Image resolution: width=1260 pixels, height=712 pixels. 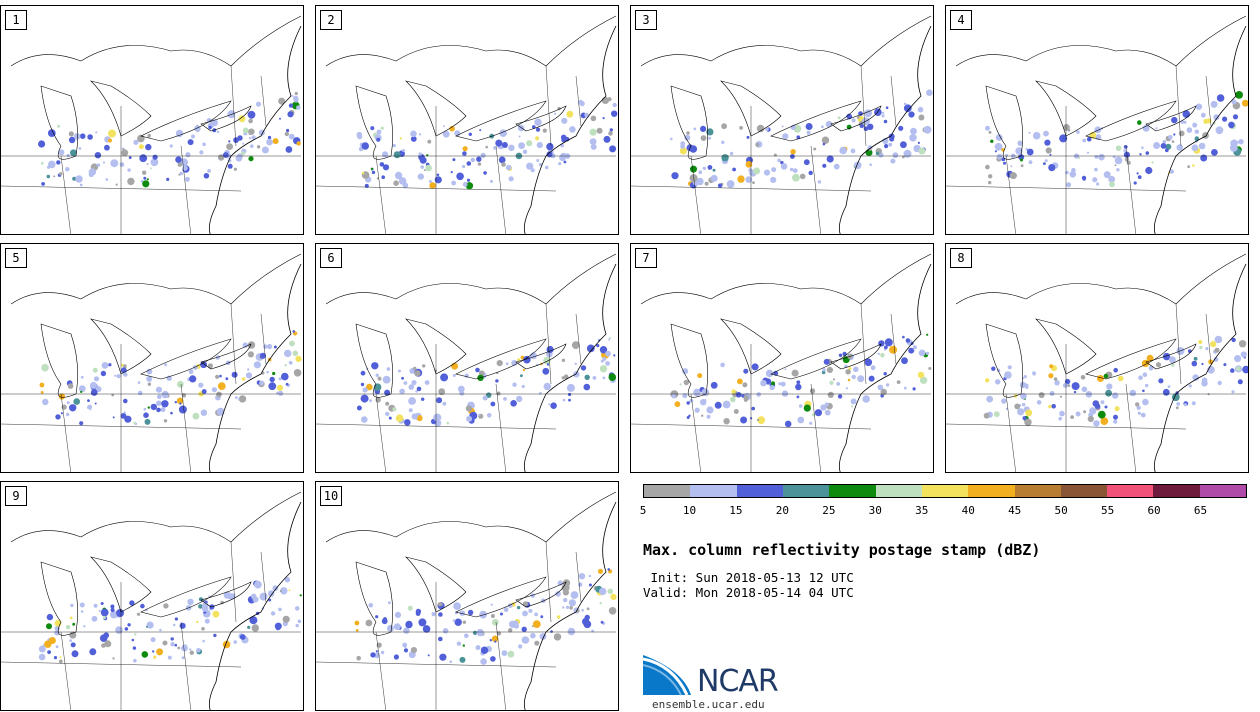 What do you see at coordinates (643, 510) in the screenshot?
I see `colorbar-tick-label: 5` at bounding box center [643, 510].